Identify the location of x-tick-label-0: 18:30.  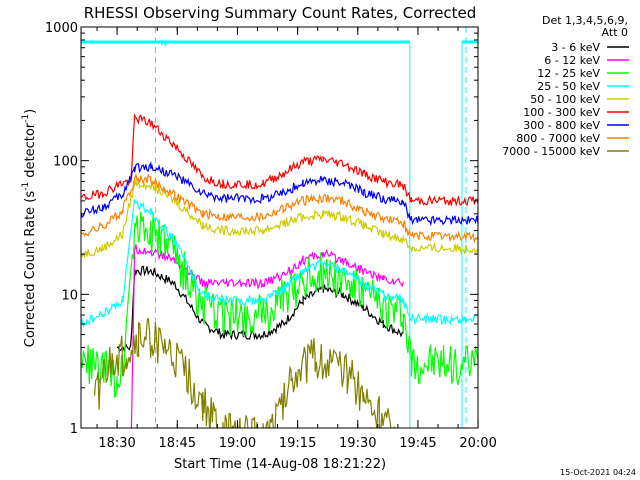
(116, 443).